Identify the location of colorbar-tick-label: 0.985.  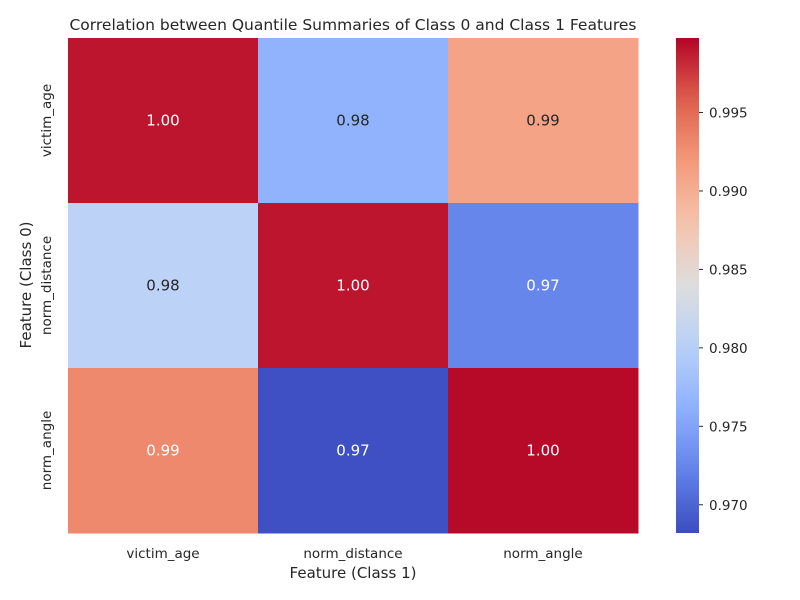
(728, 270).